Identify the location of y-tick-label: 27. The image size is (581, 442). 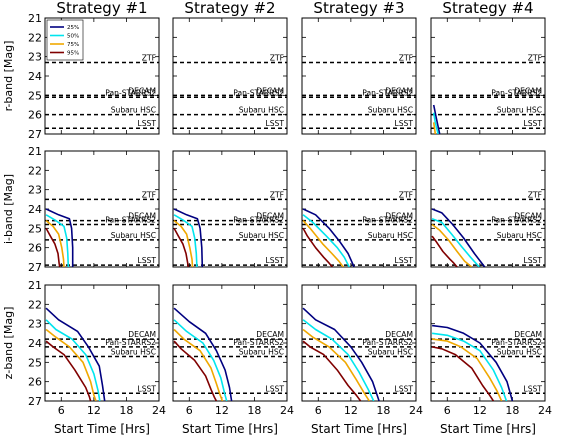
(35, 401).